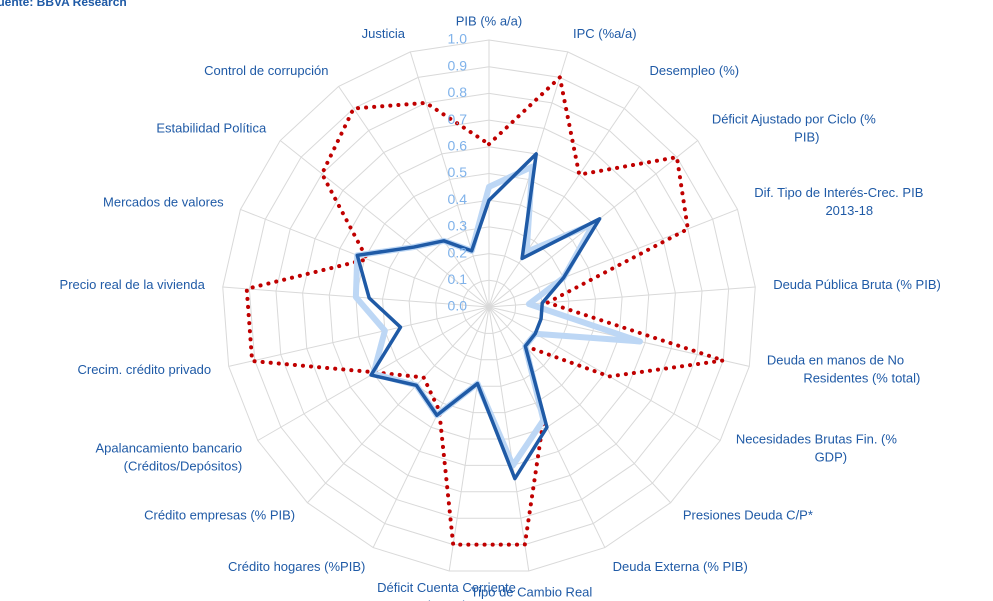 Image resolution: width=993 pixels, height=601 pixels. Describe the element at coordinates (163, 201) in the screenshot. I see `category-label: Mercados de valores` at that location.